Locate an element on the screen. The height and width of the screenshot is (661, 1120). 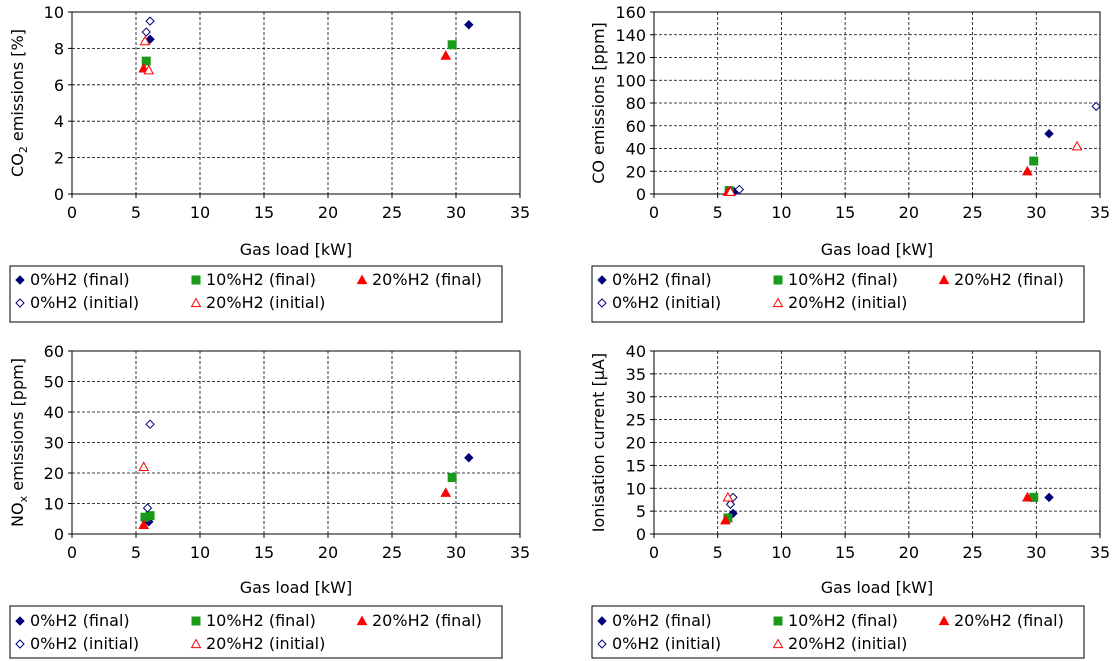
plot-area is located at coordinates (296, 103).